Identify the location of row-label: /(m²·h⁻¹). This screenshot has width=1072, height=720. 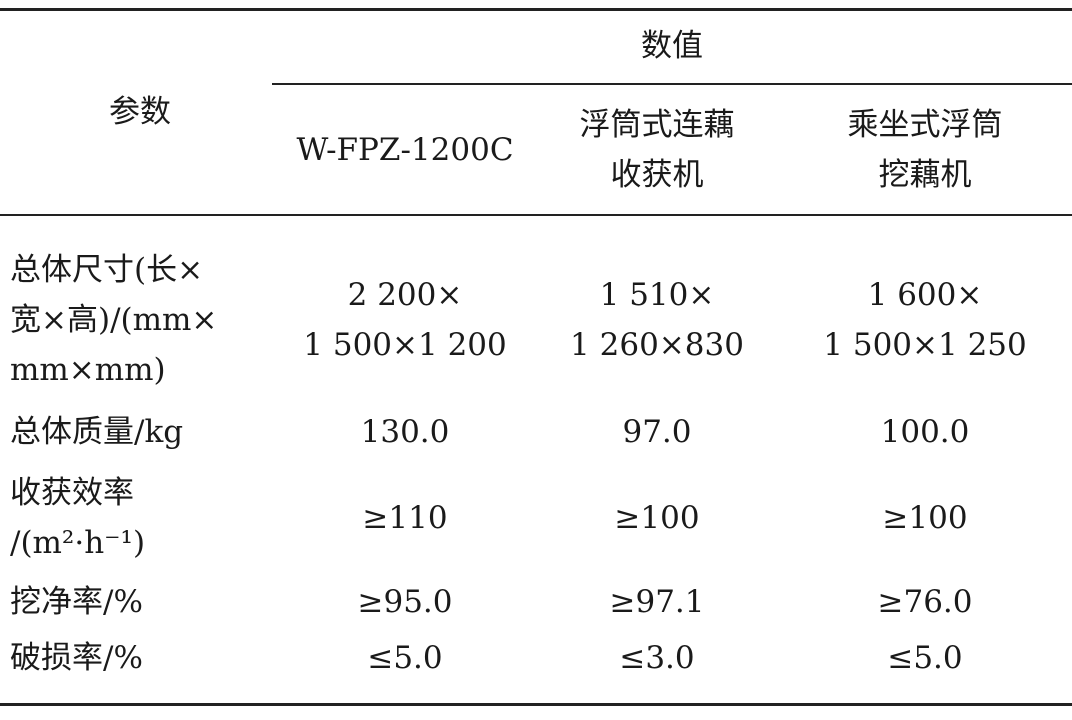
(78, 543).